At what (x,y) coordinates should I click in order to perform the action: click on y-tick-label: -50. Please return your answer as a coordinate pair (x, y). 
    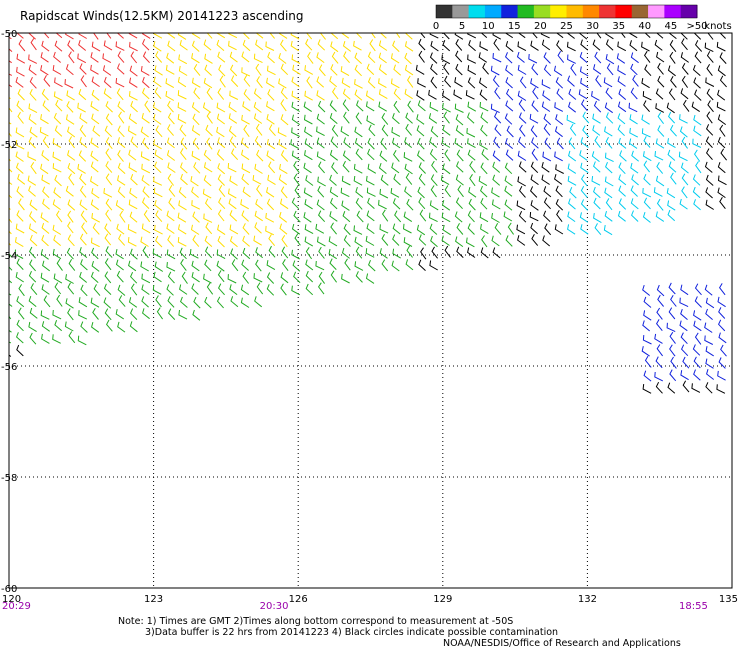
    Looking at the image, I should click on (9, 34).